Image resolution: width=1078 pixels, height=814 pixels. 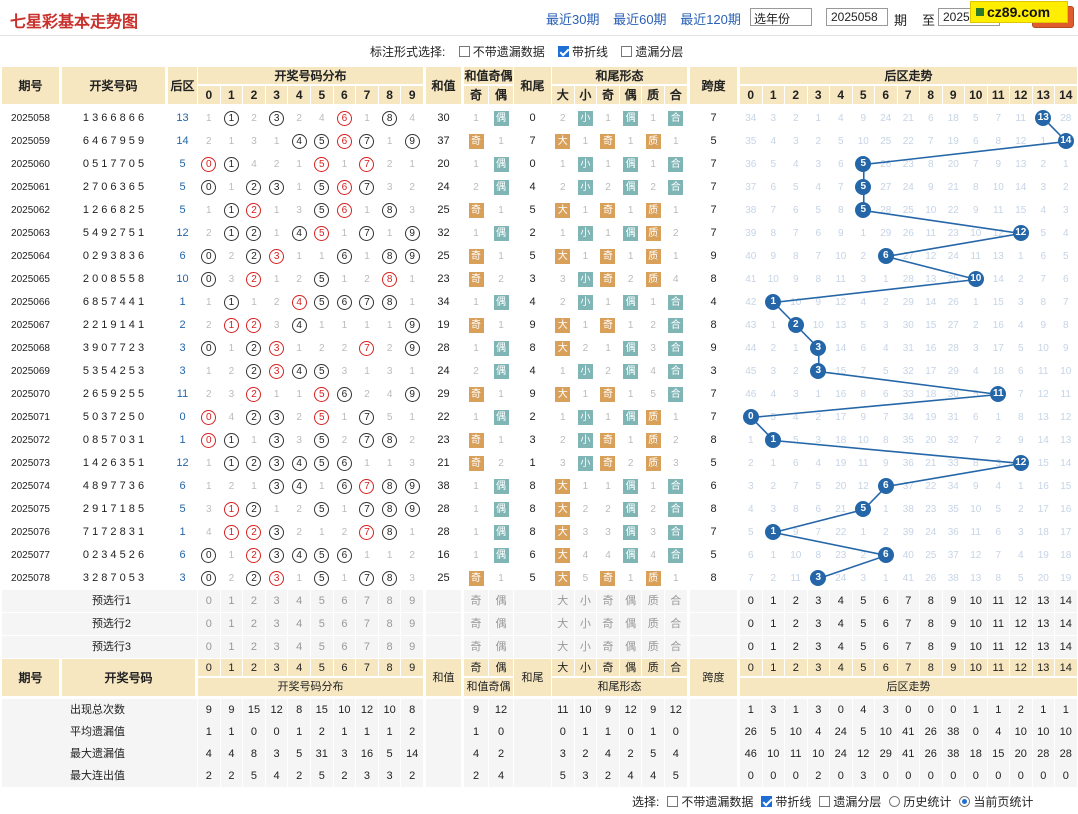 I want to click on preselect-tf: 大, so click(x=563, y=624).